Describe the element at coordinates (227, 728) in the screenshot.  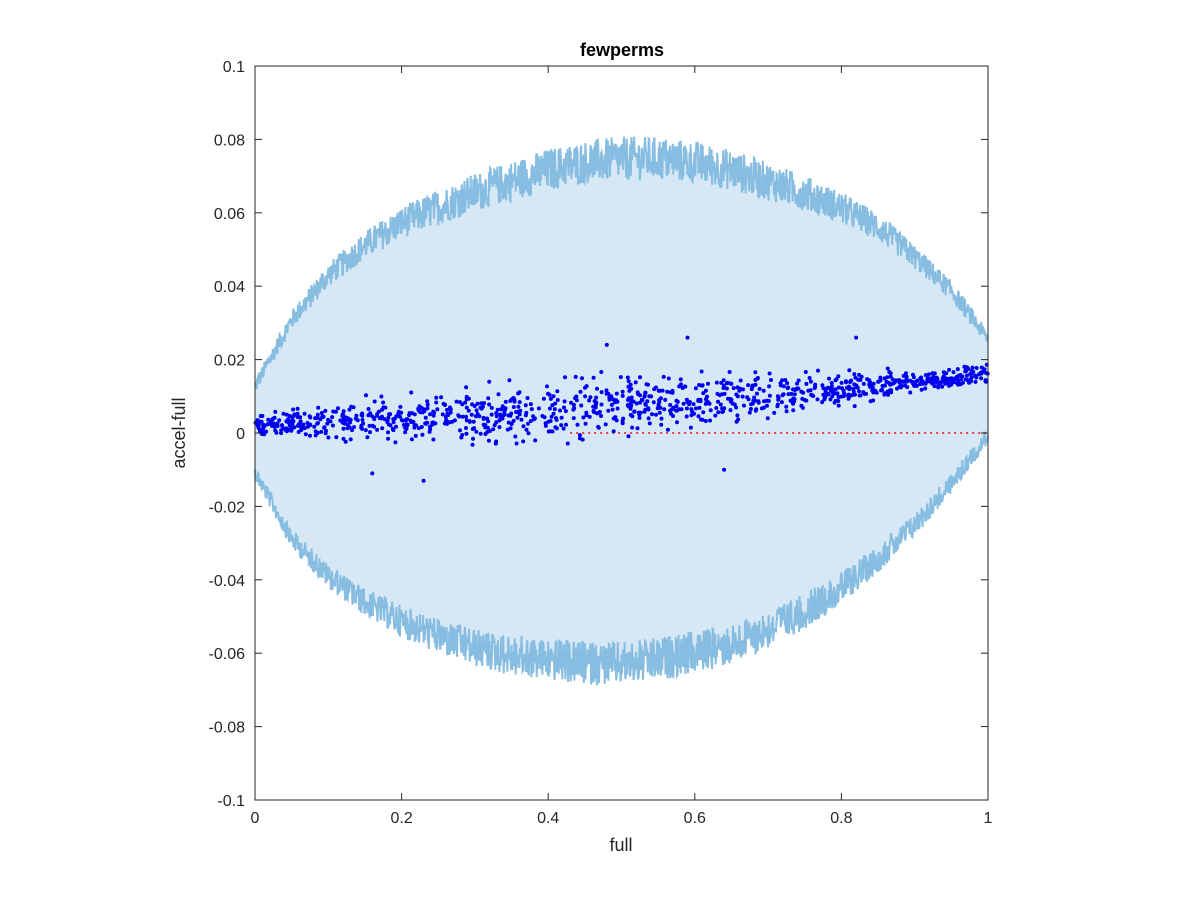
I see `y-tick-label: -0.08` at that location.